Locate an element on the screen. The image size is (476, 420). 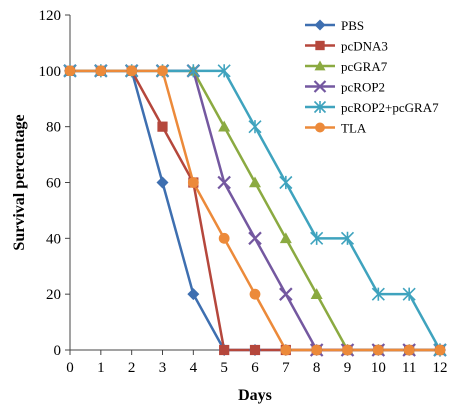
x-tick-label: 9 is located at coordinates (348, 368).